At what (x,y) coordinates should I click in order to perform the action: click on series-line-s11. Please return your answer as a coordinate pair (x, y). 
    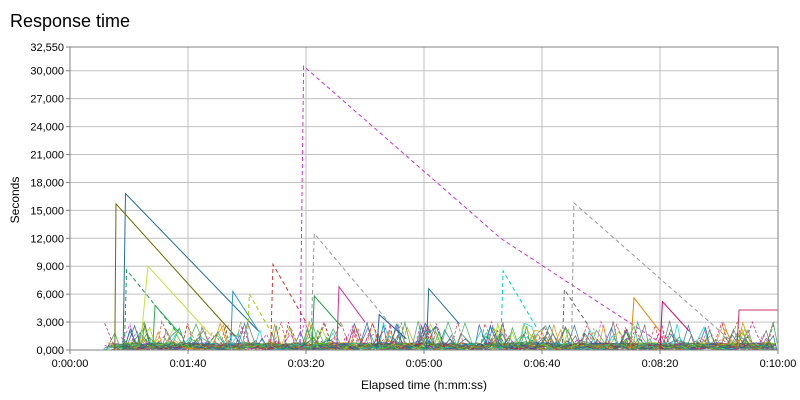
    Looking at the image, I should click on (442, 319).